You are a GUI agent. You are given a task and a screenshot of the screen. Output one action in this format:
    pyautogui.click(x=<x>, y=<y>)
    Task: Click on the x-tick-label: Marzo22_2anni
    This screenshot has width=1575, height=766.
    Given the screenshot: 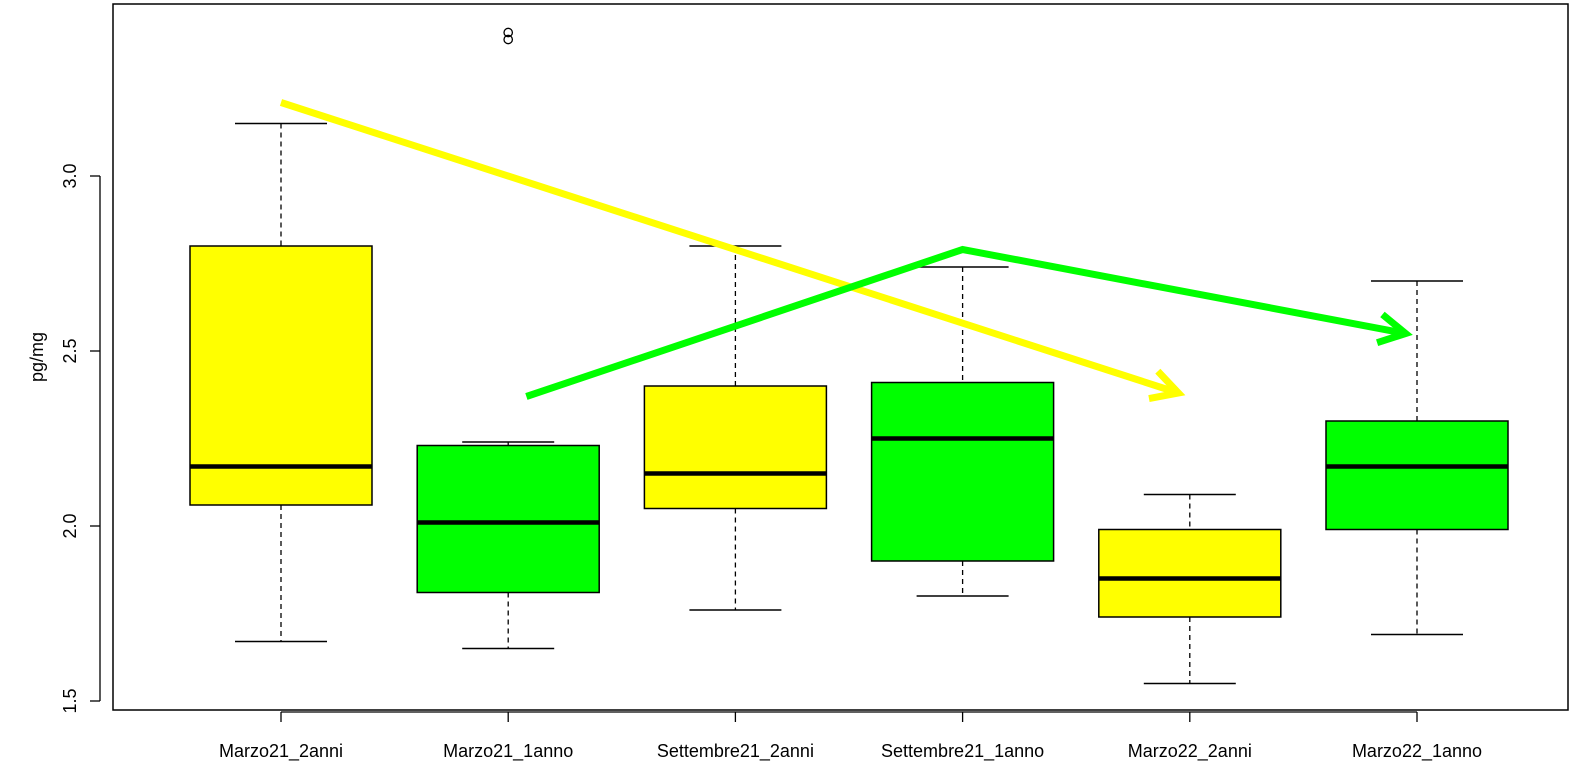 What is the action you would take?
    pyautogui.click(x=1190, y=751)
    